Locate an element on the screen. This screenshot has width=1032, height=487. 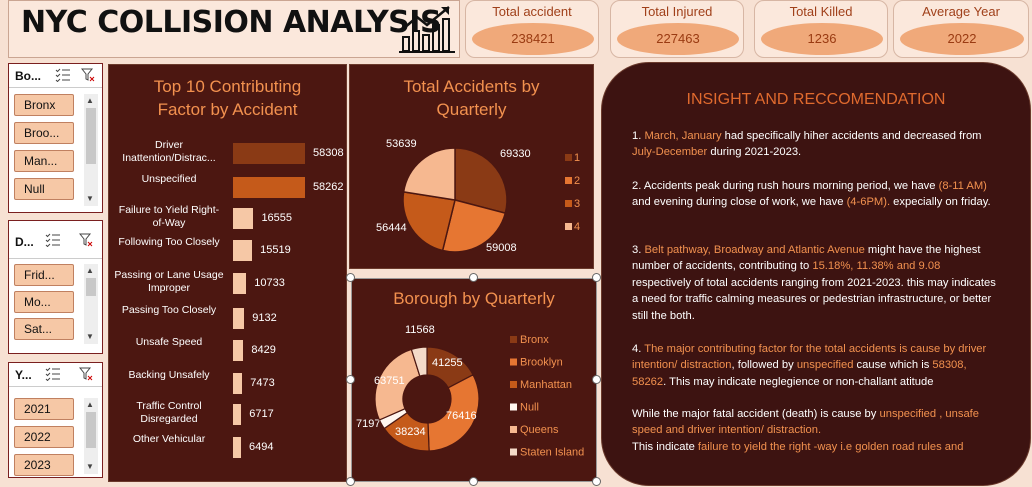
bar-value-label: 6494 is located at coordinates (261, 447).